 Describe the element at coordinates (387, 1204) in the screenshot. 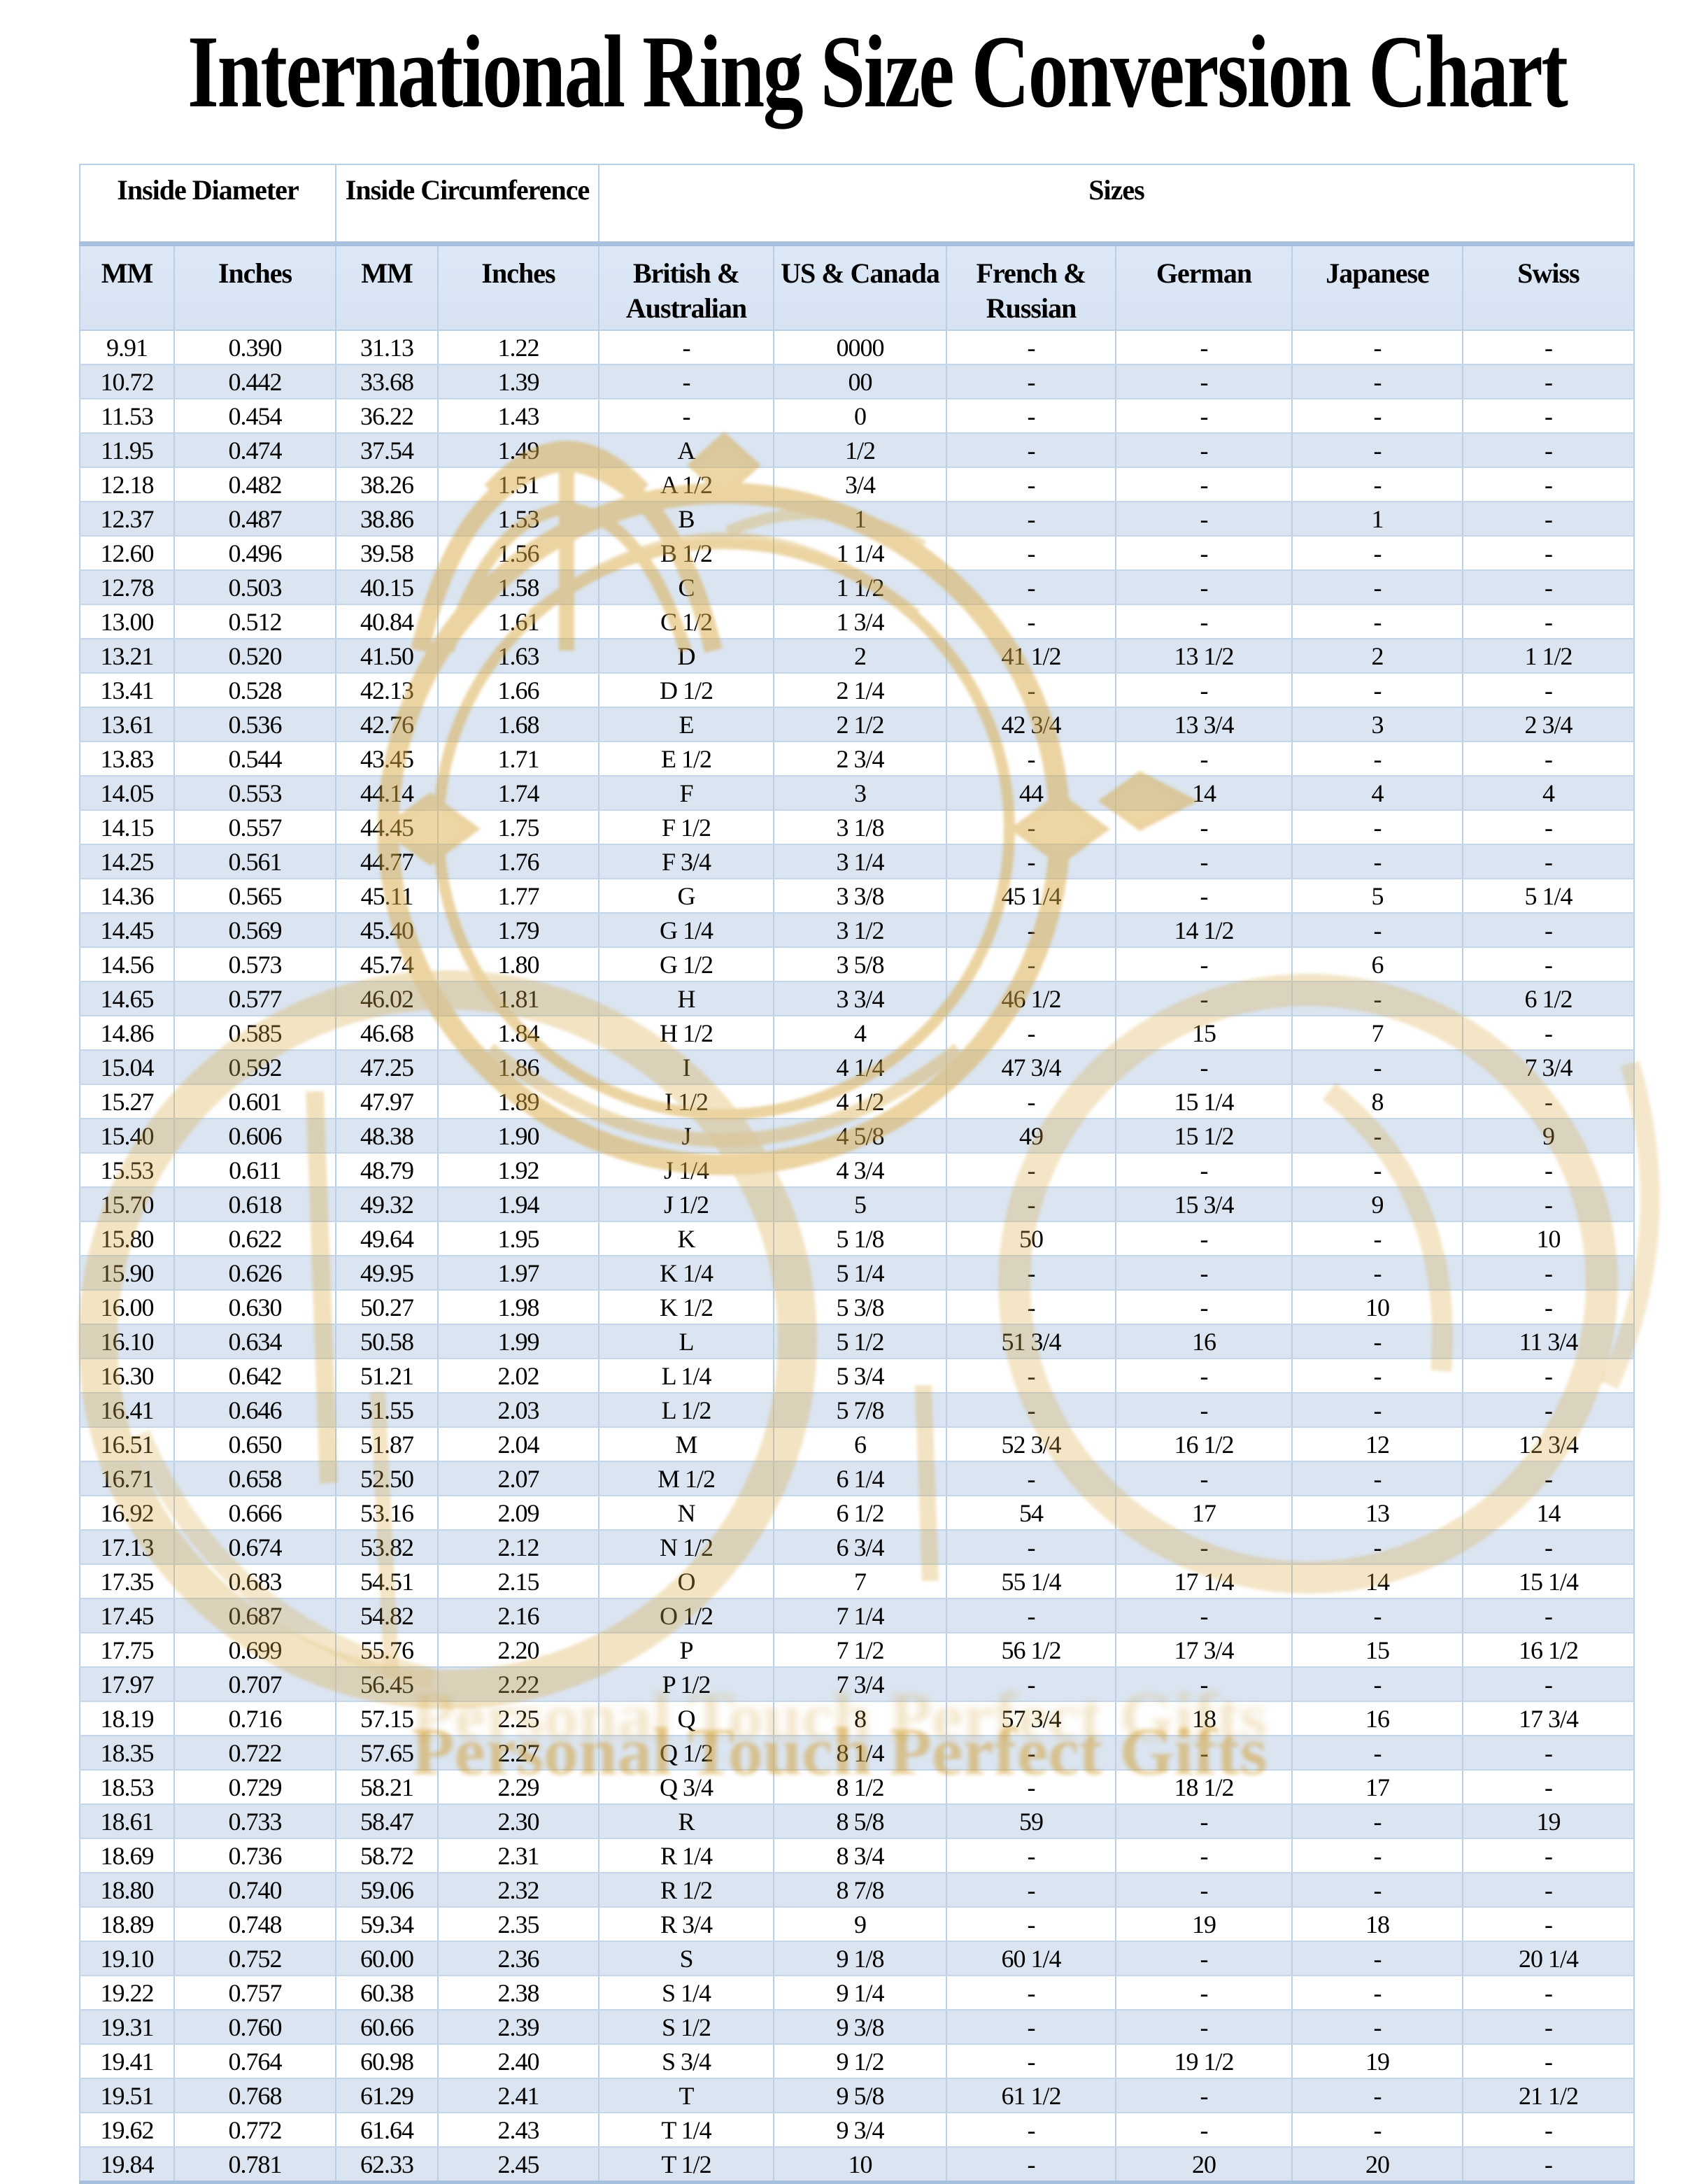

I see `cell: 49.32` at that location.